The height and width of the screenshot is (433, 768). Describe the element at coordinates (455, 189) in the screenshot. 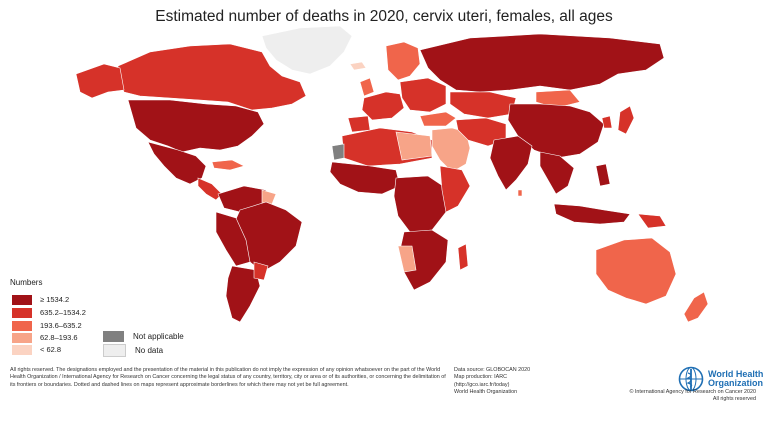

I see `region-east-africa` at that location.